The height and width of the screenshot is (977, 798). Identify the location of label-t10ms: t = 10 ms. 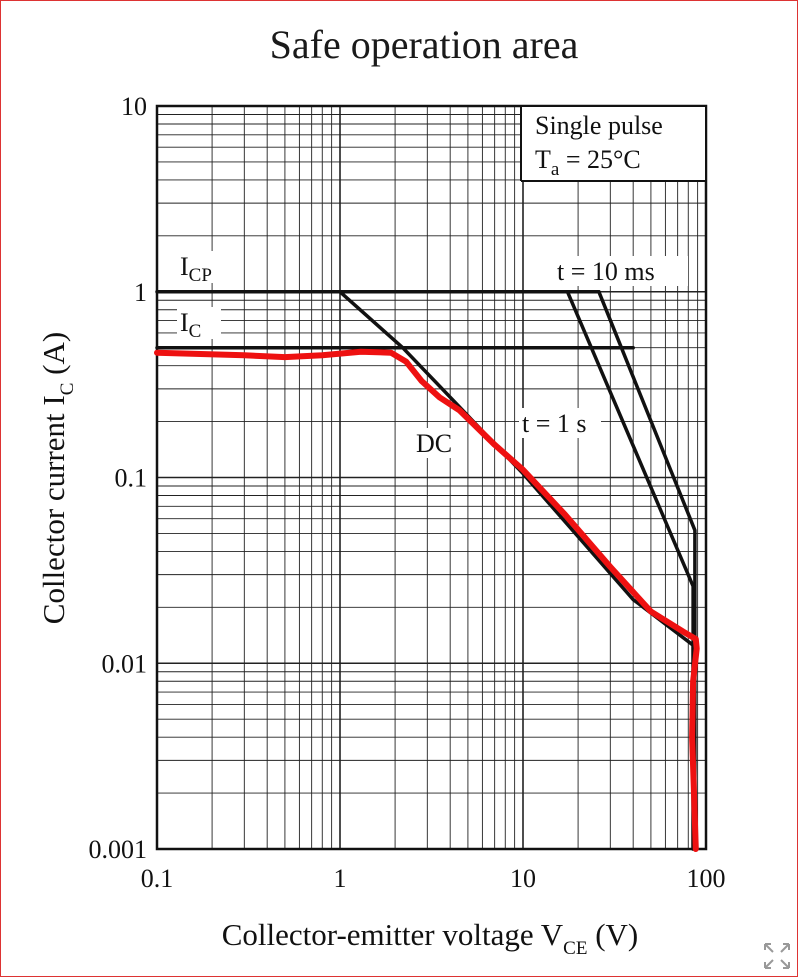
(606, 271).